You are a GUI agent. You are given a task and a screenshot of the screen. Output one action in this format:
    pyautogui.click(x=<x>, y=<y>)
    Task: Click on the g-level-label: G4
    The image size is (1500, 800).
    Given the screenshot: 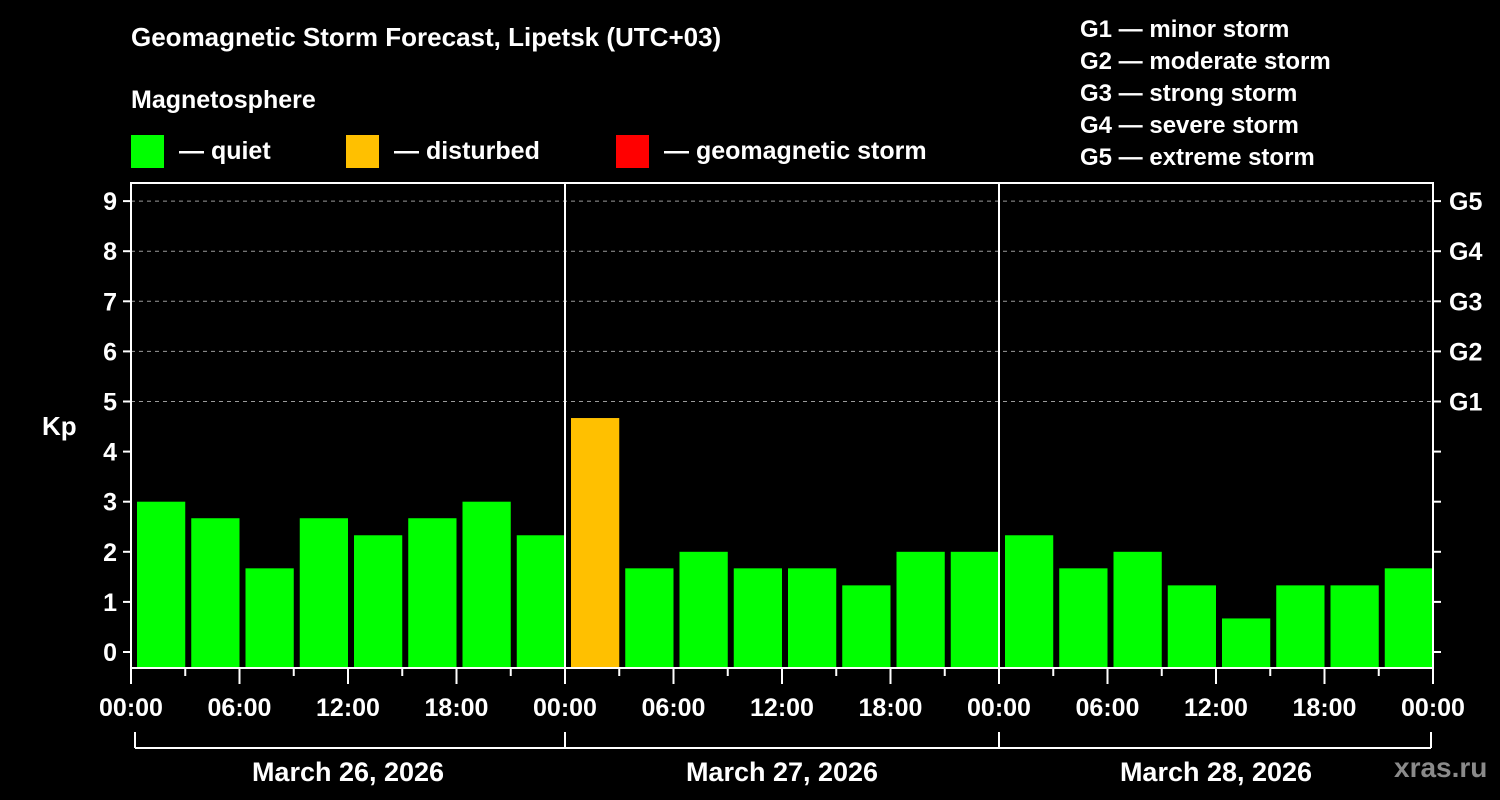 What is the action you would take?
    pyautogui.click(x=1465, y=252)
    